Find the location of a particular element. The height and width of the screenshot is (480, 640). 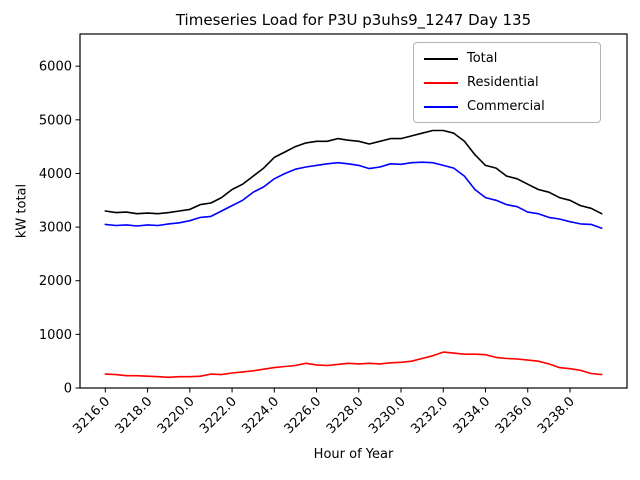

legend-entry-commercial: Commercial is located at coordinates (507, 106).